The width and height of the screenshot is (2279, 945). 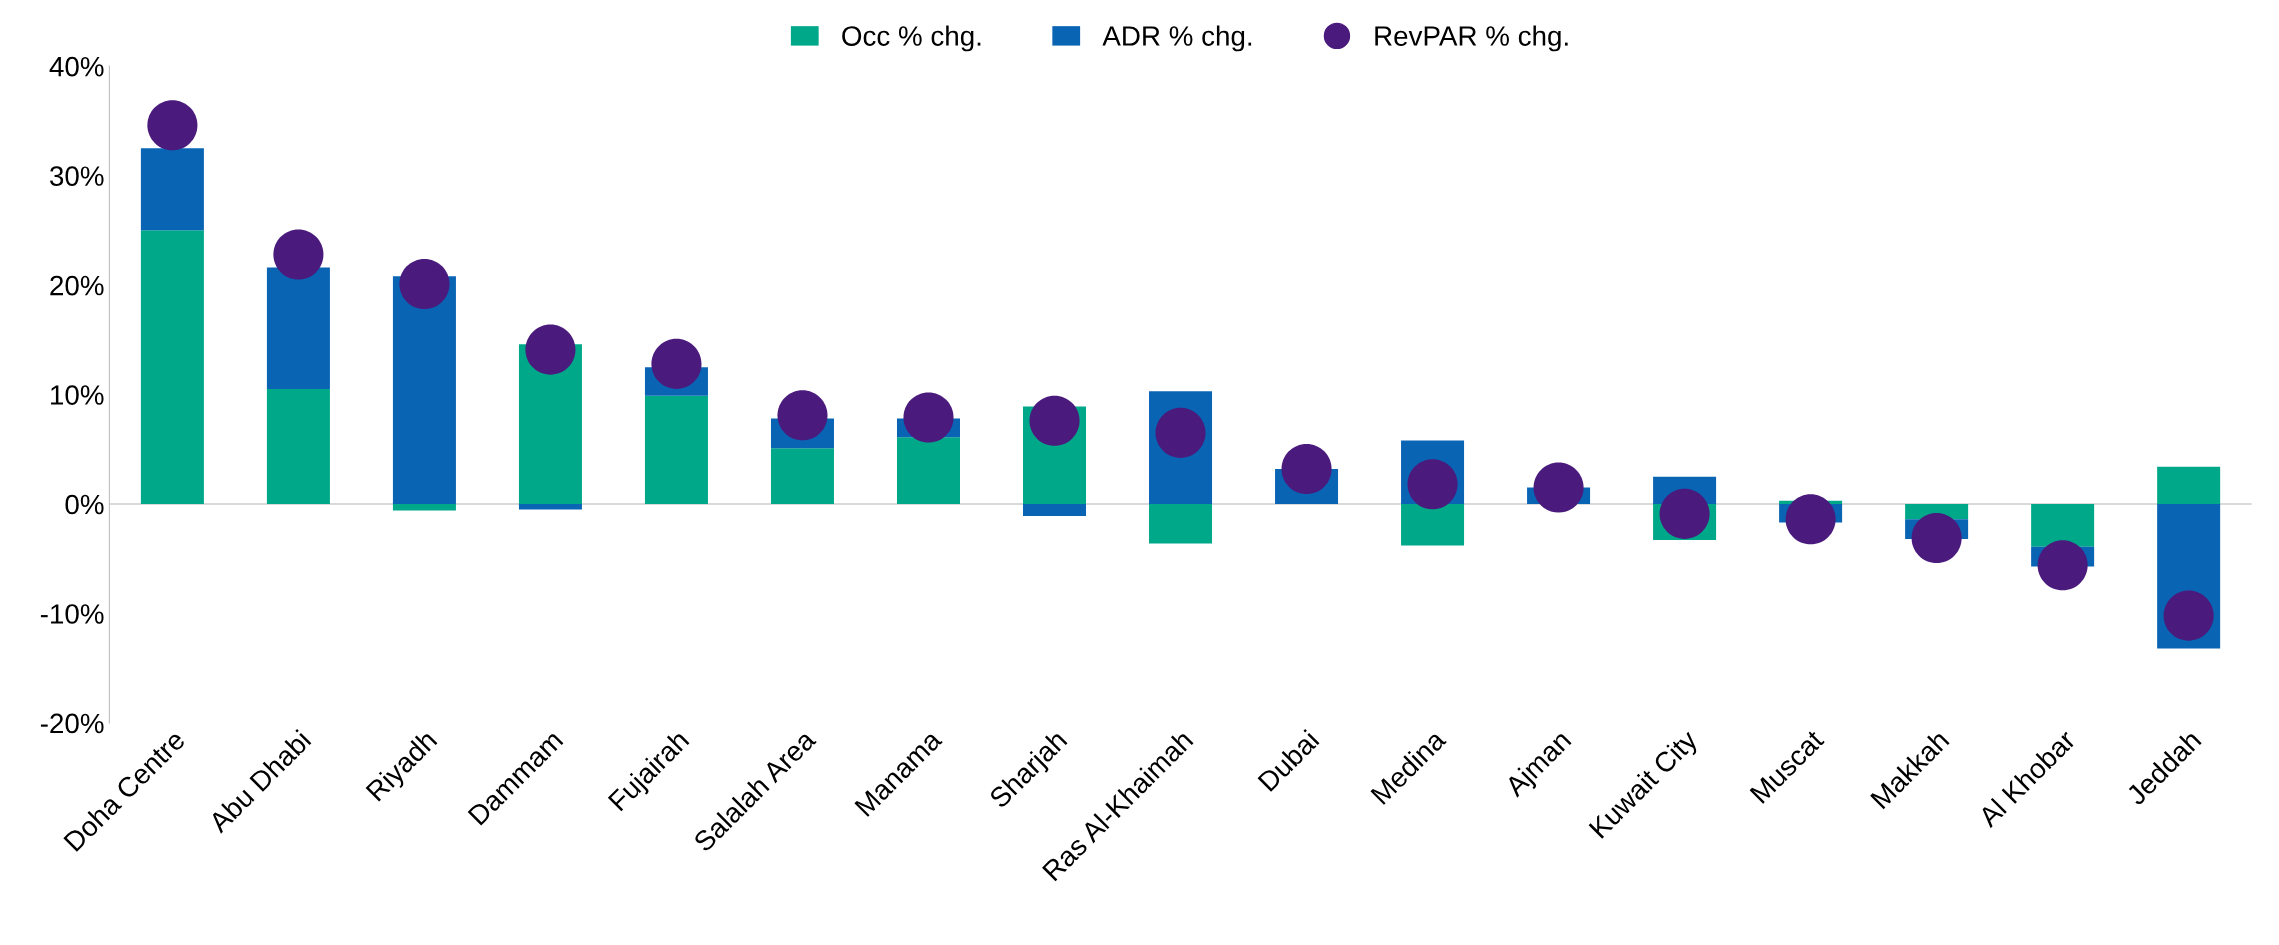 I want to click on y-tick-label: -10%, so click(x=72, y=614).